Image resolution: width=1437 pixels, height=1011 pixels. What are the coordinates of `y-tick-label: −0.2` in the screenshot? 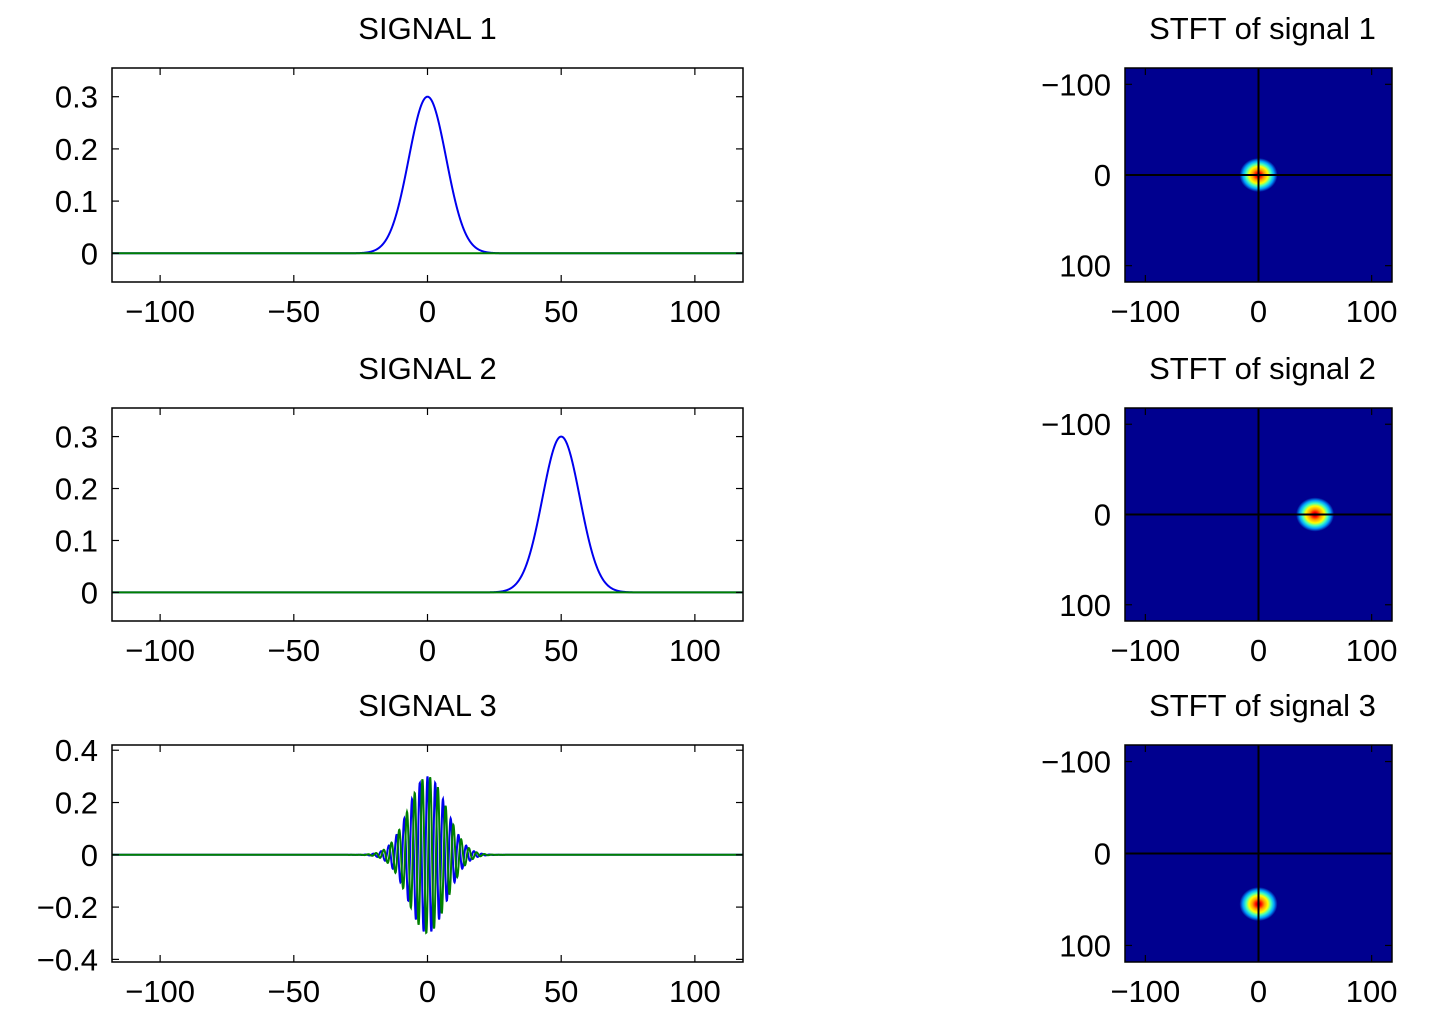 It's located at (67, 907).